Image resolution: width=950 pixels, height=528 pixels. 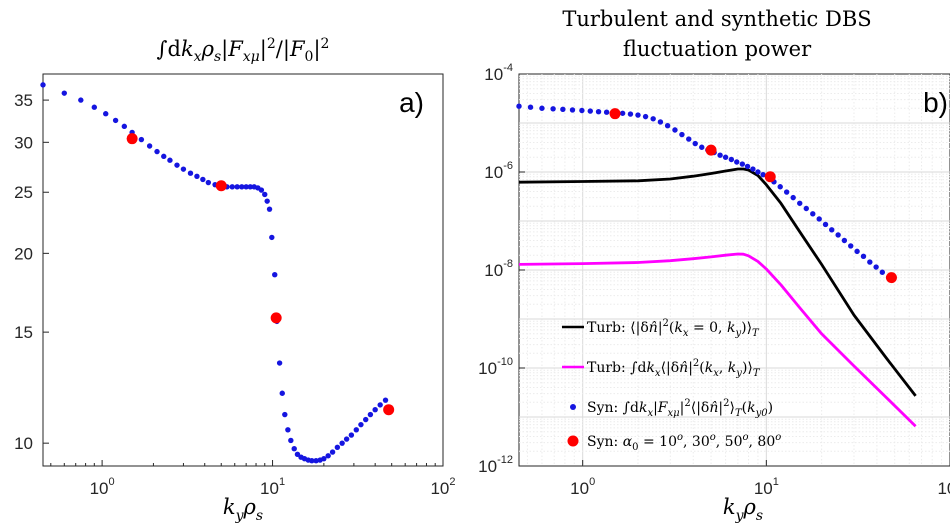 I want to click on panel-a-ytick-label: 35, so click(x=23, y=100).